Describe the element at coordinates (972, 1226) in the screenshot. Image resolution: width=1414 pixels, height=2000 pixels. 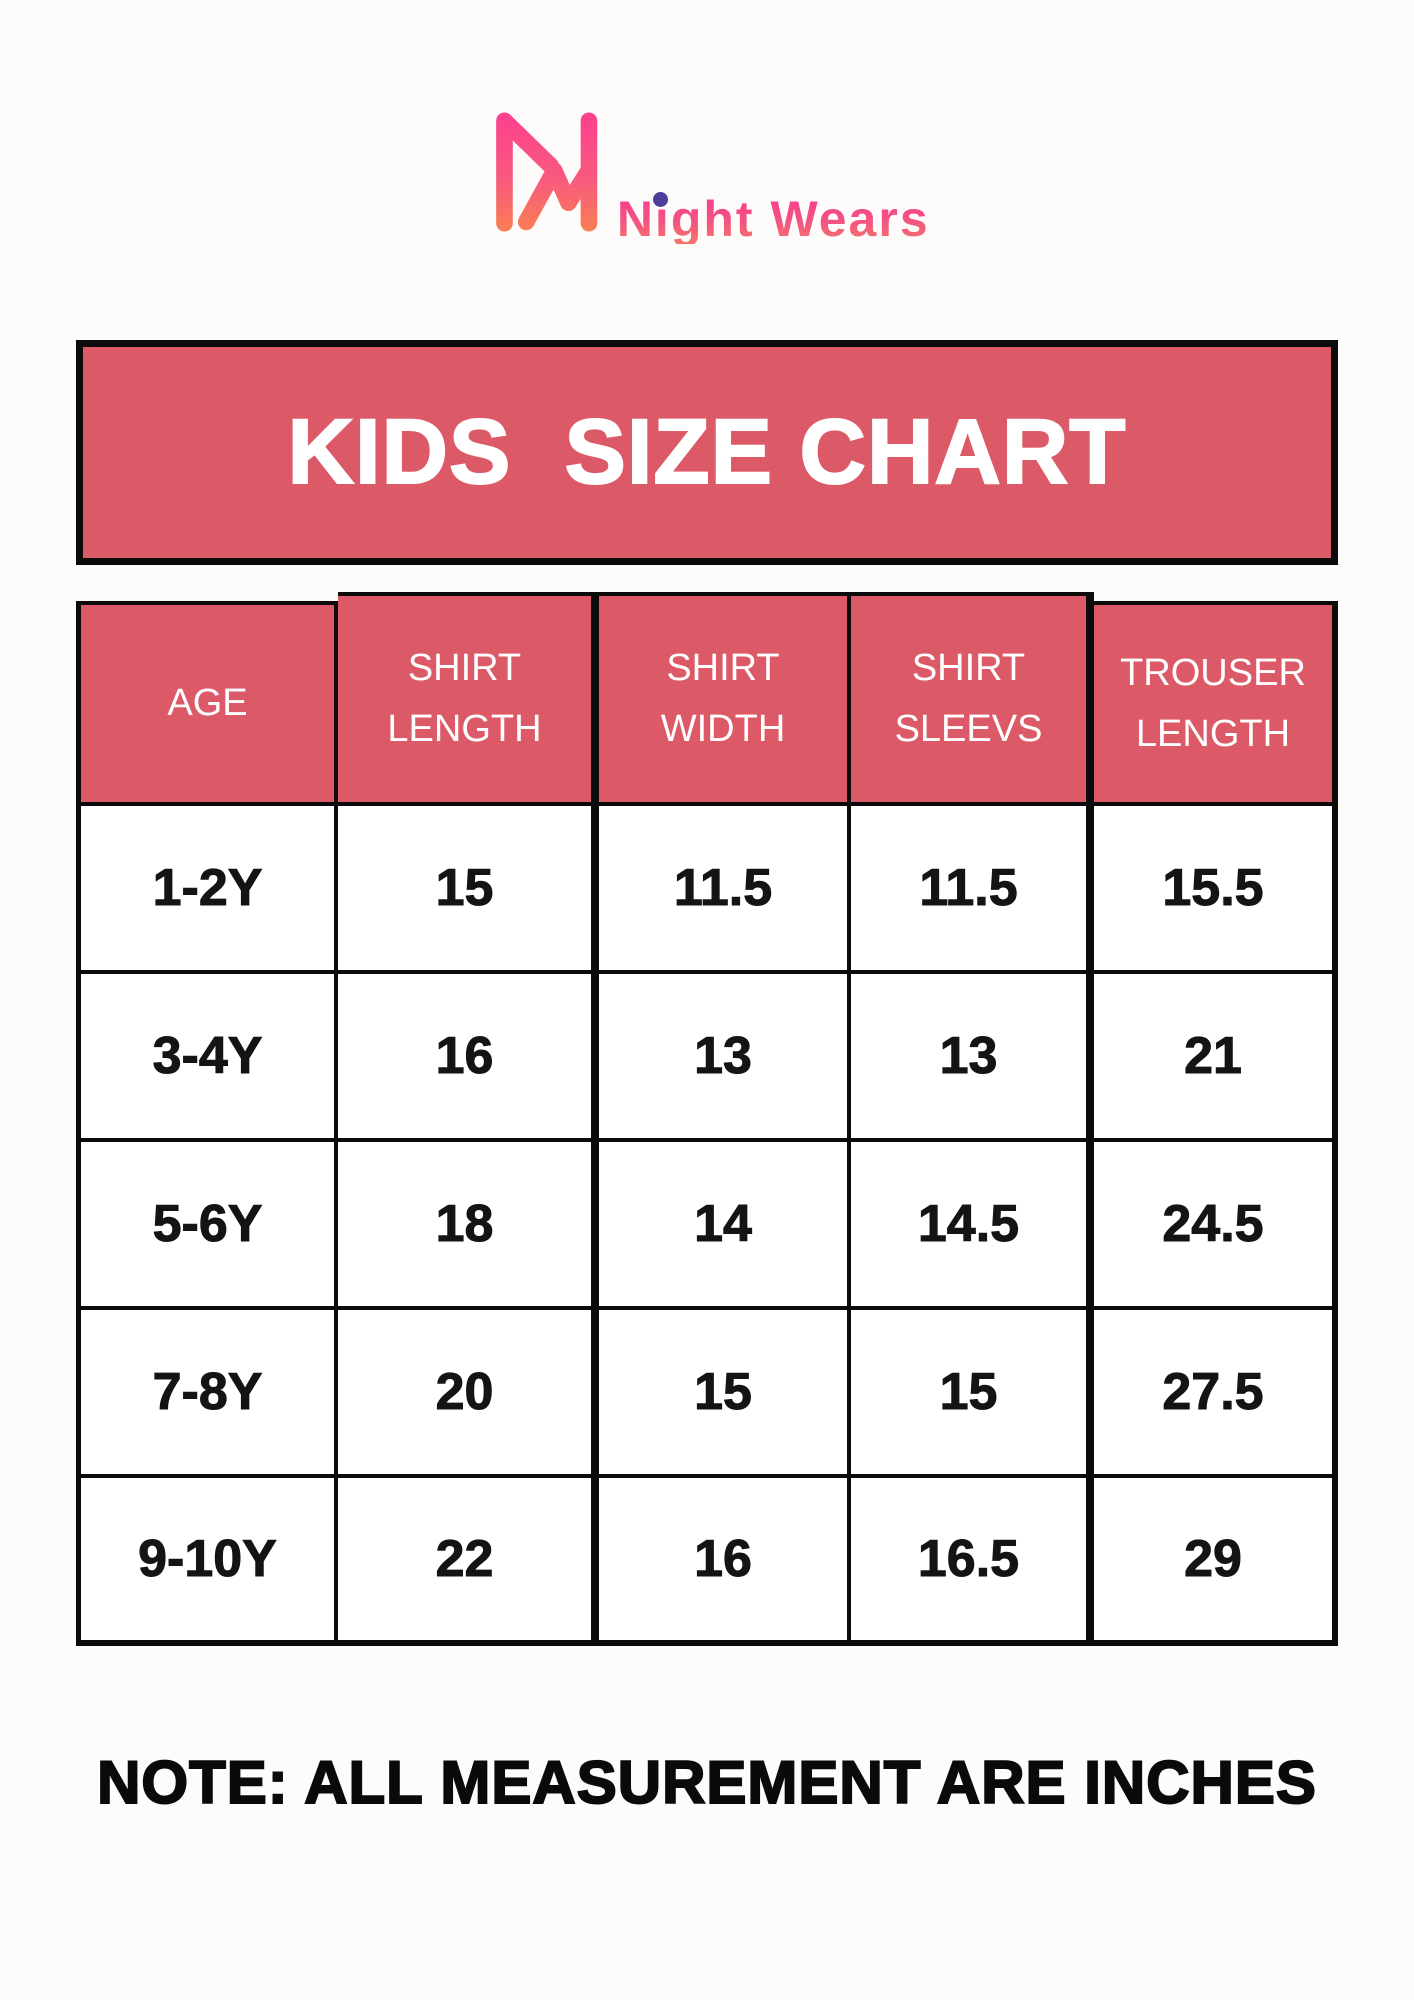
I see `shirt-sleeves-cell: 14.5` at that location.